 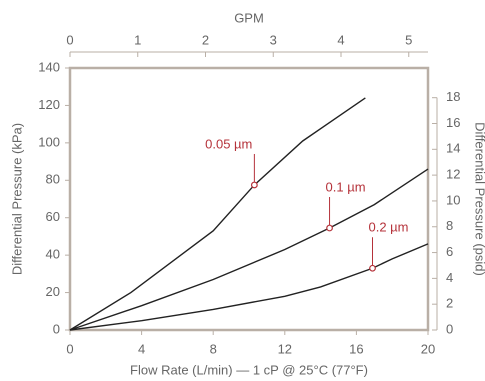 I want to click on right-tick-label: 8, so click(x=449, y=225).